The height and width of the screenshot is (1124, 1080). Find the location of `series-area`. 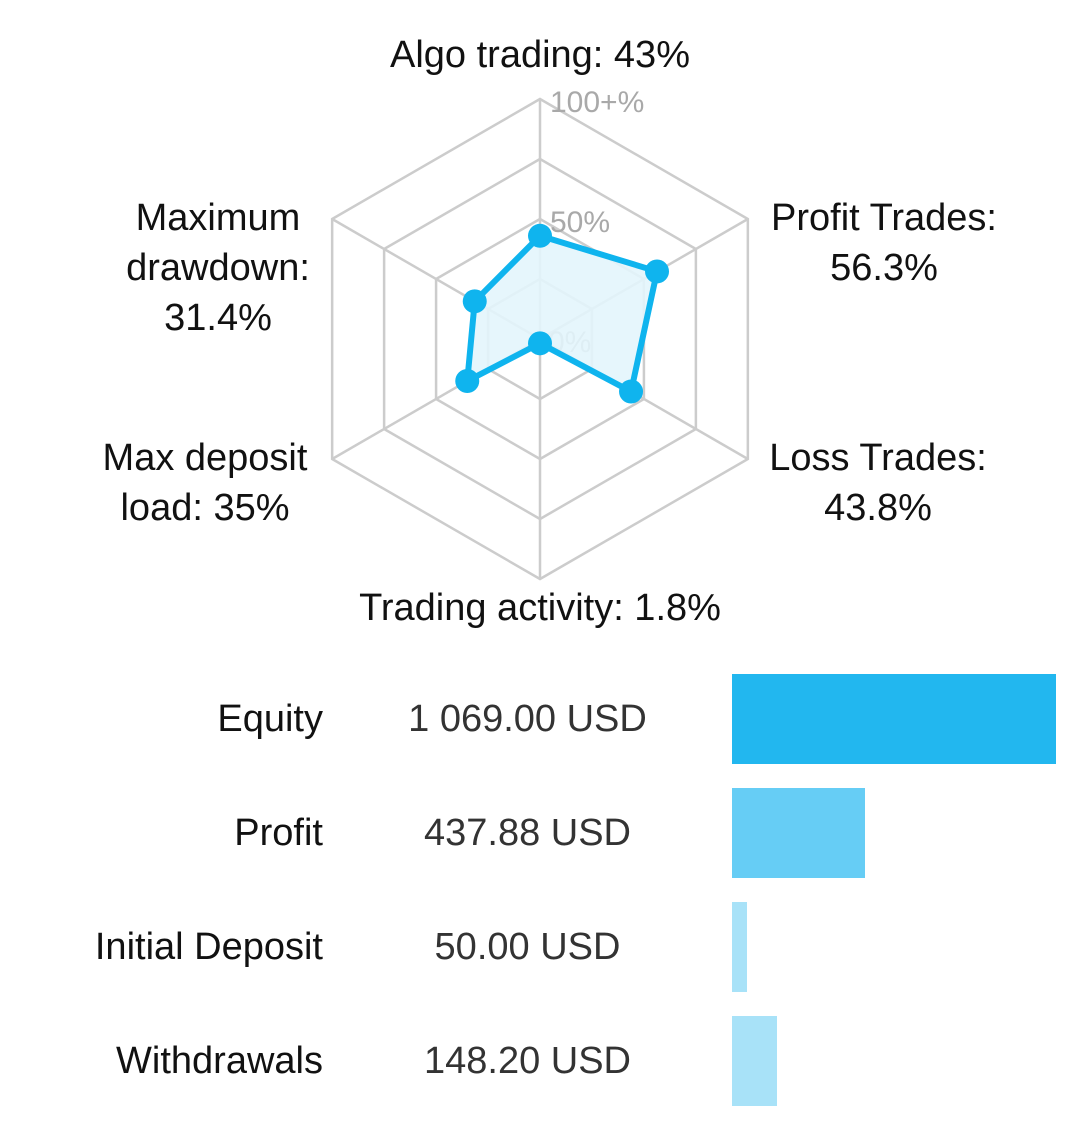

series-area is located at coordinates (562, 313).